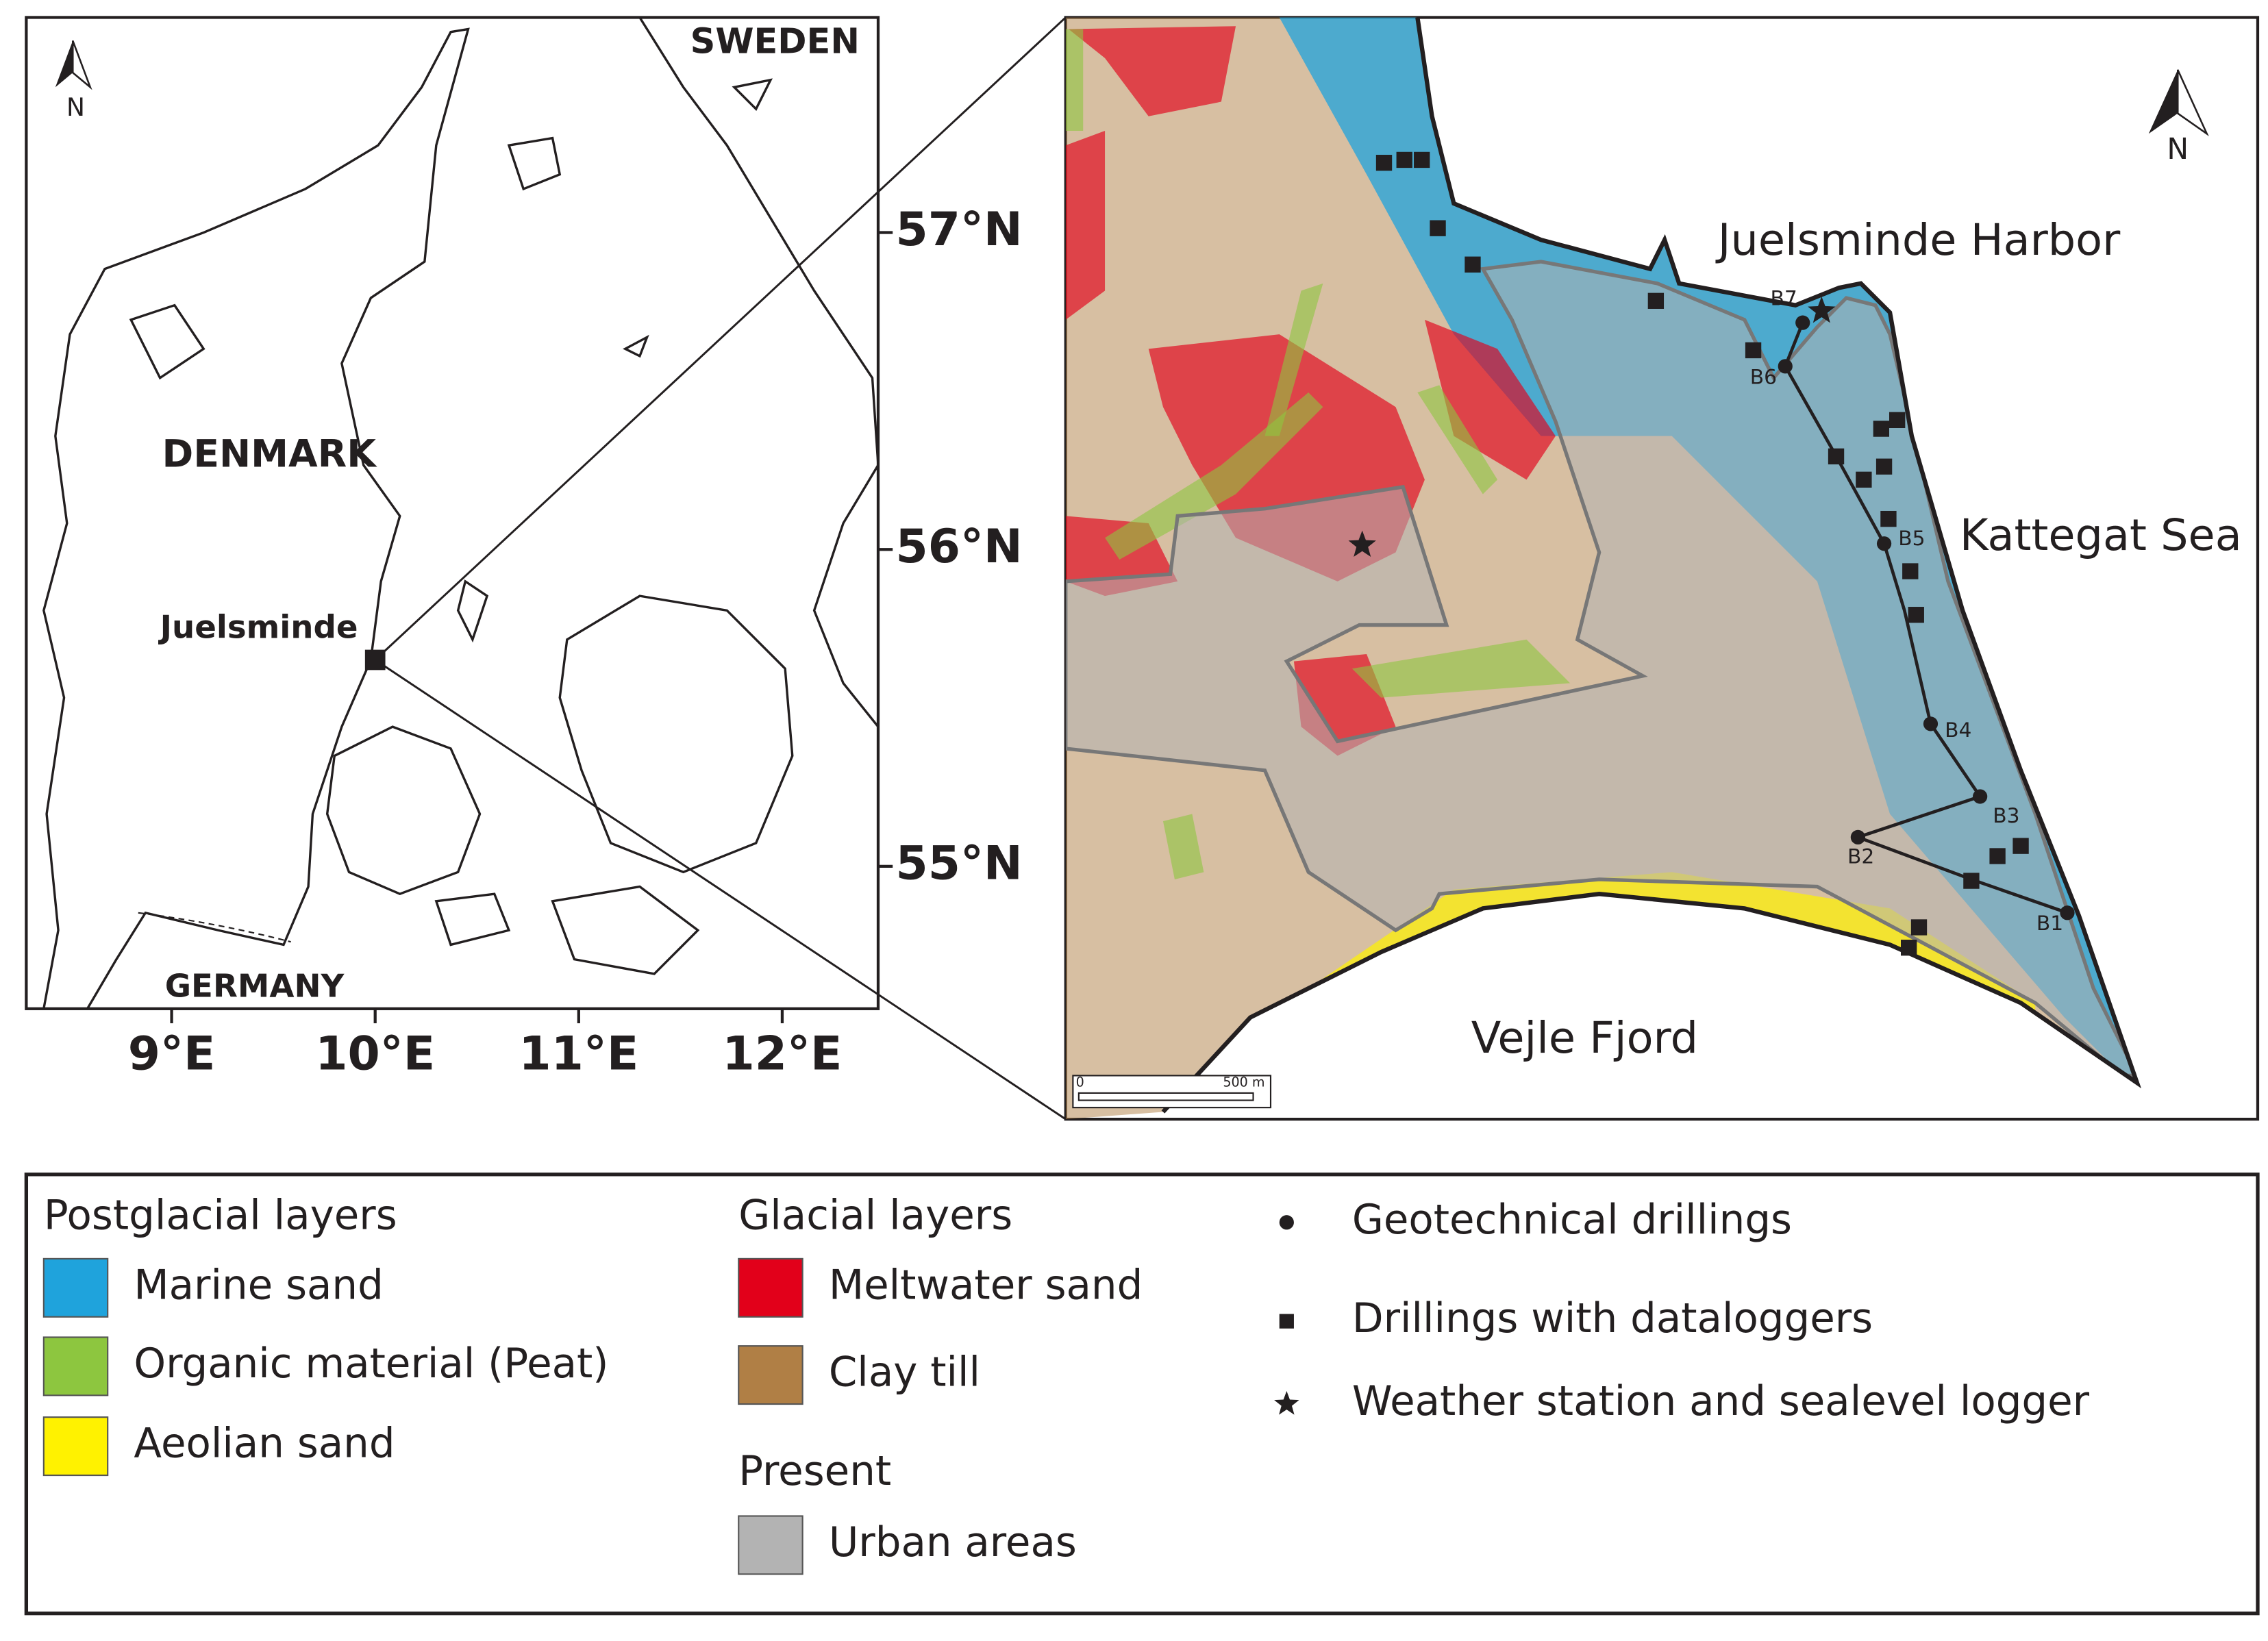  Describe the element at coordinates (1783, 299) in the screenshot. I see `label: B7` at that location.